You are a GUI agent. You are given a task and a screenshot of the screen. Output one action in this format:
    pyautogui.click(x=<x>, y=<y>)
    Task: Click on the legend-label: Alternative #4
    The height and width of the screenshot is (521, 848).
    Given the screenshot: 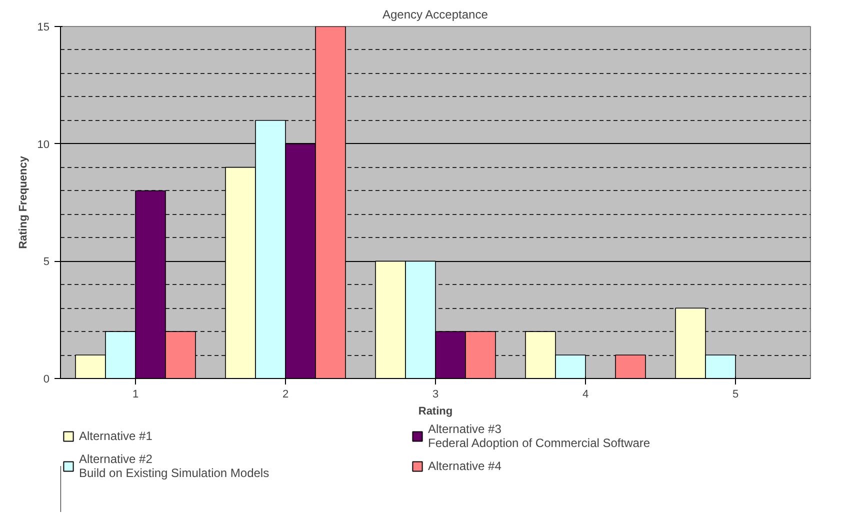 What is the action you would take?
    pyautogui.click(x=465, y=466)
    